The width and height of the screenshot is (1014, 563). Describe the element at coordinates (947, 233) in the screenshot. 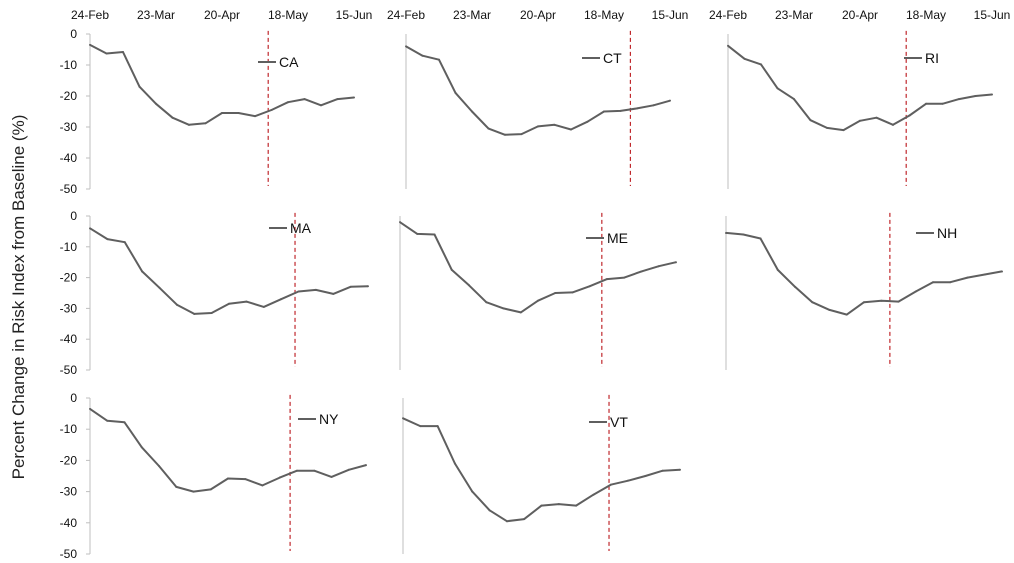

I see `legend-label-nh: NH` at that location.